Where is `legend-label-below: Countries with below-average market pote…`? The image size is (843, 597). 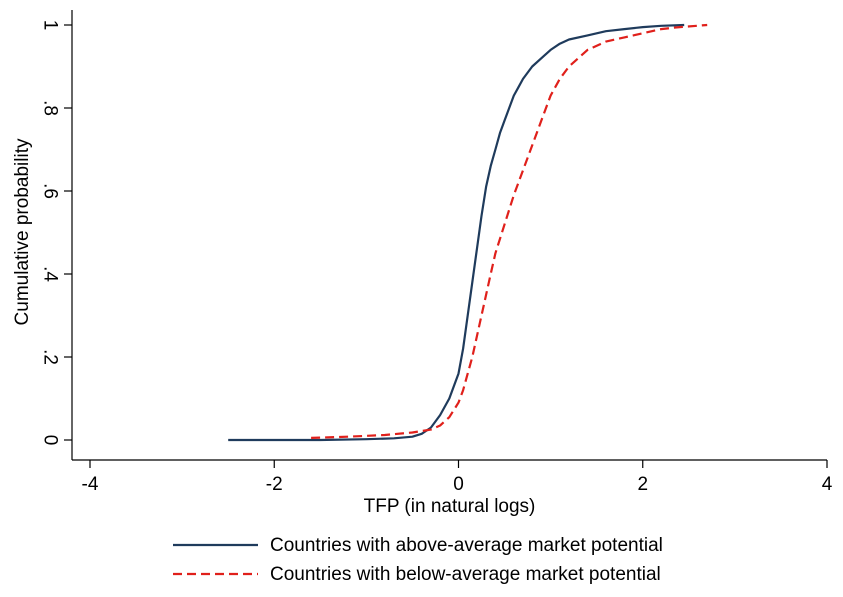 legend-label-below: Countries with below-average market pote… is located at coordinates (465, 574).